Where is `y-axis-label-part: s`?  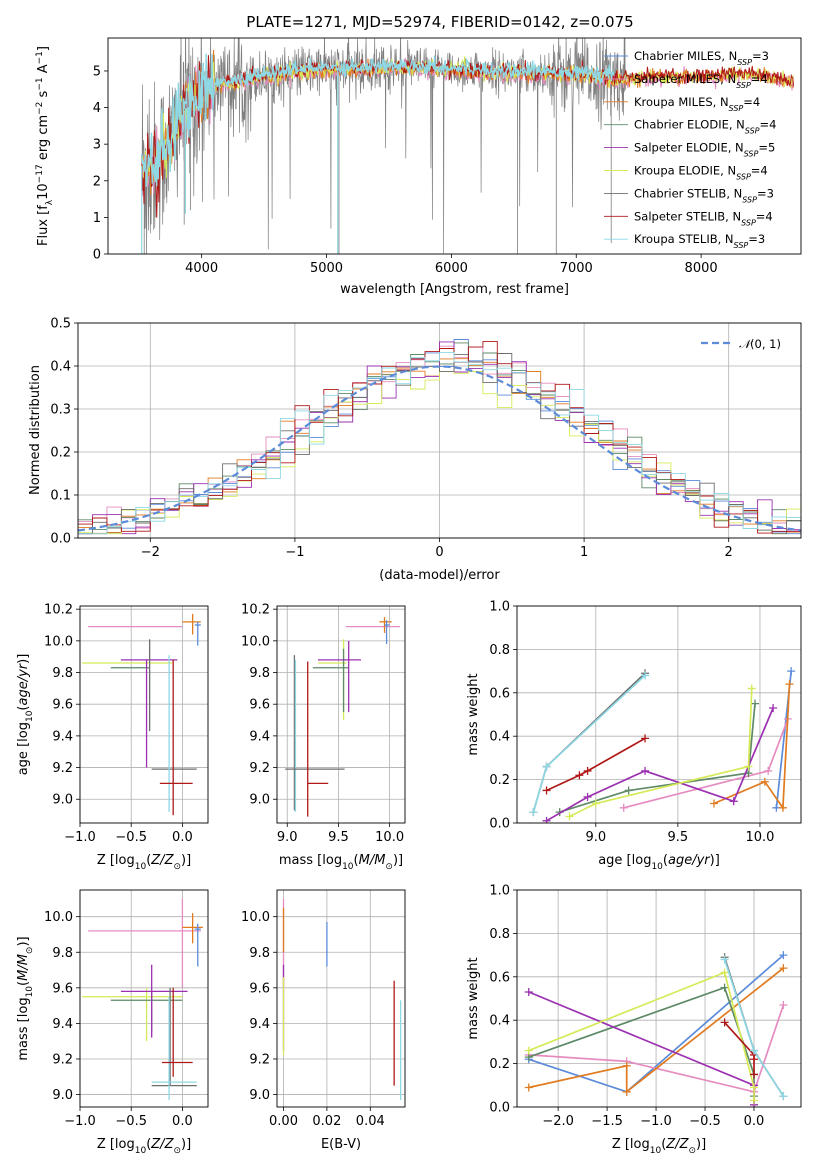
y-axis-label-part: s is located at coordinates (43, 95).